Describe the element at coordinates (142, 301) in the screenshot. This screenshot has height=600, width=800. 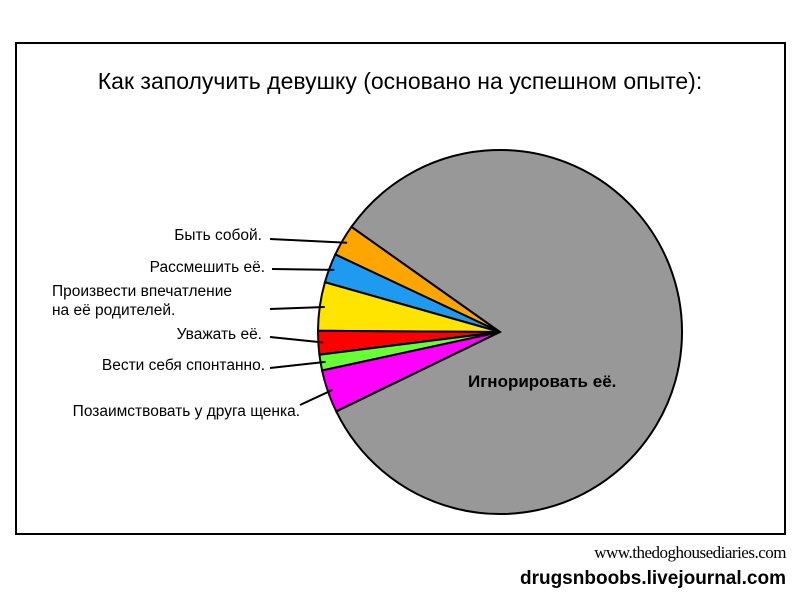
I see `slice-label-2: Произвести впечатление на её родителей.` at that location.